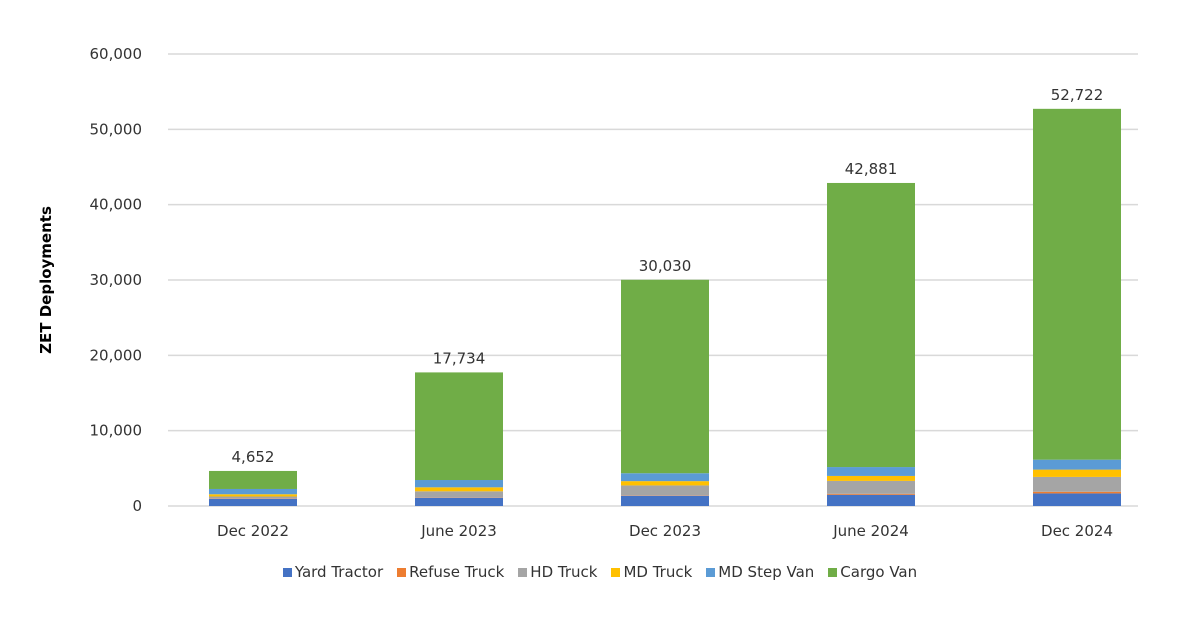 The height and width of the screenshot is (617, 1200). I want to click on y-tick-label: 50,000, so click(116, 129).